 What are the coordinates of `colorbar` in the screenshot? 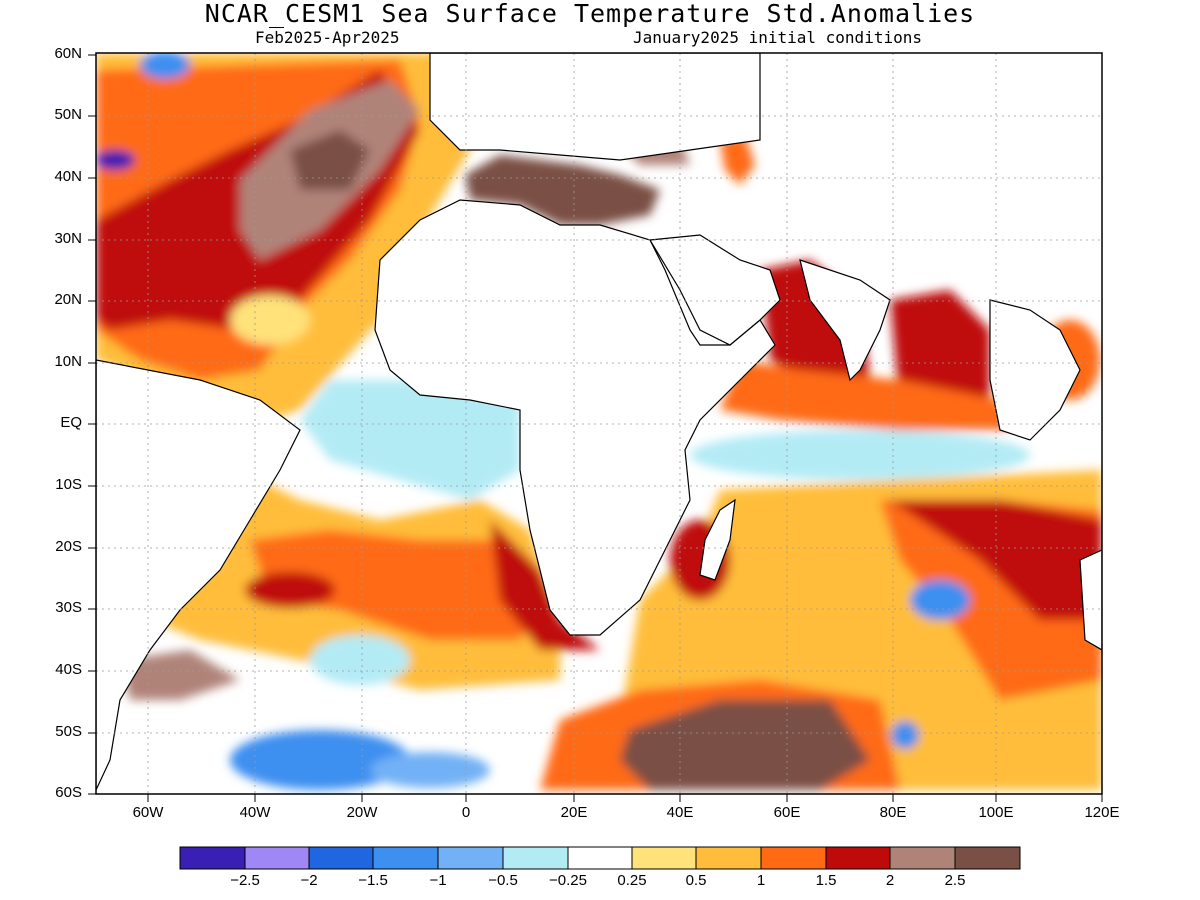 It's located at (600, 858).